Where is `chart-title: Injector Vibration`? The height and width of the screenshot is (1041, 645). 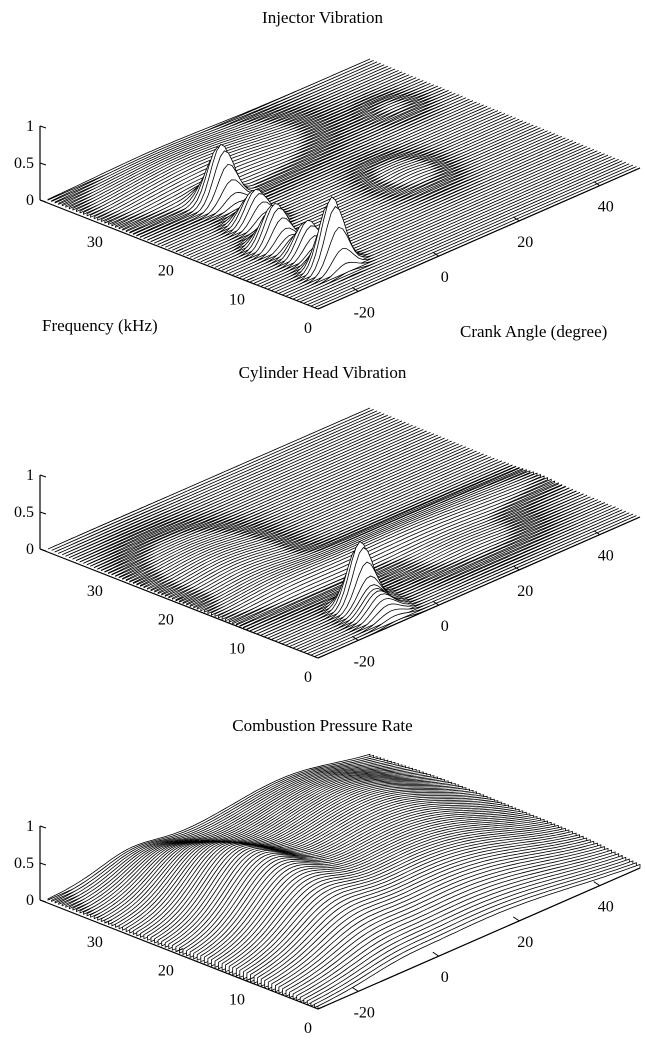
chart-title: Injector Vibration is located at coordinates (322, 17).